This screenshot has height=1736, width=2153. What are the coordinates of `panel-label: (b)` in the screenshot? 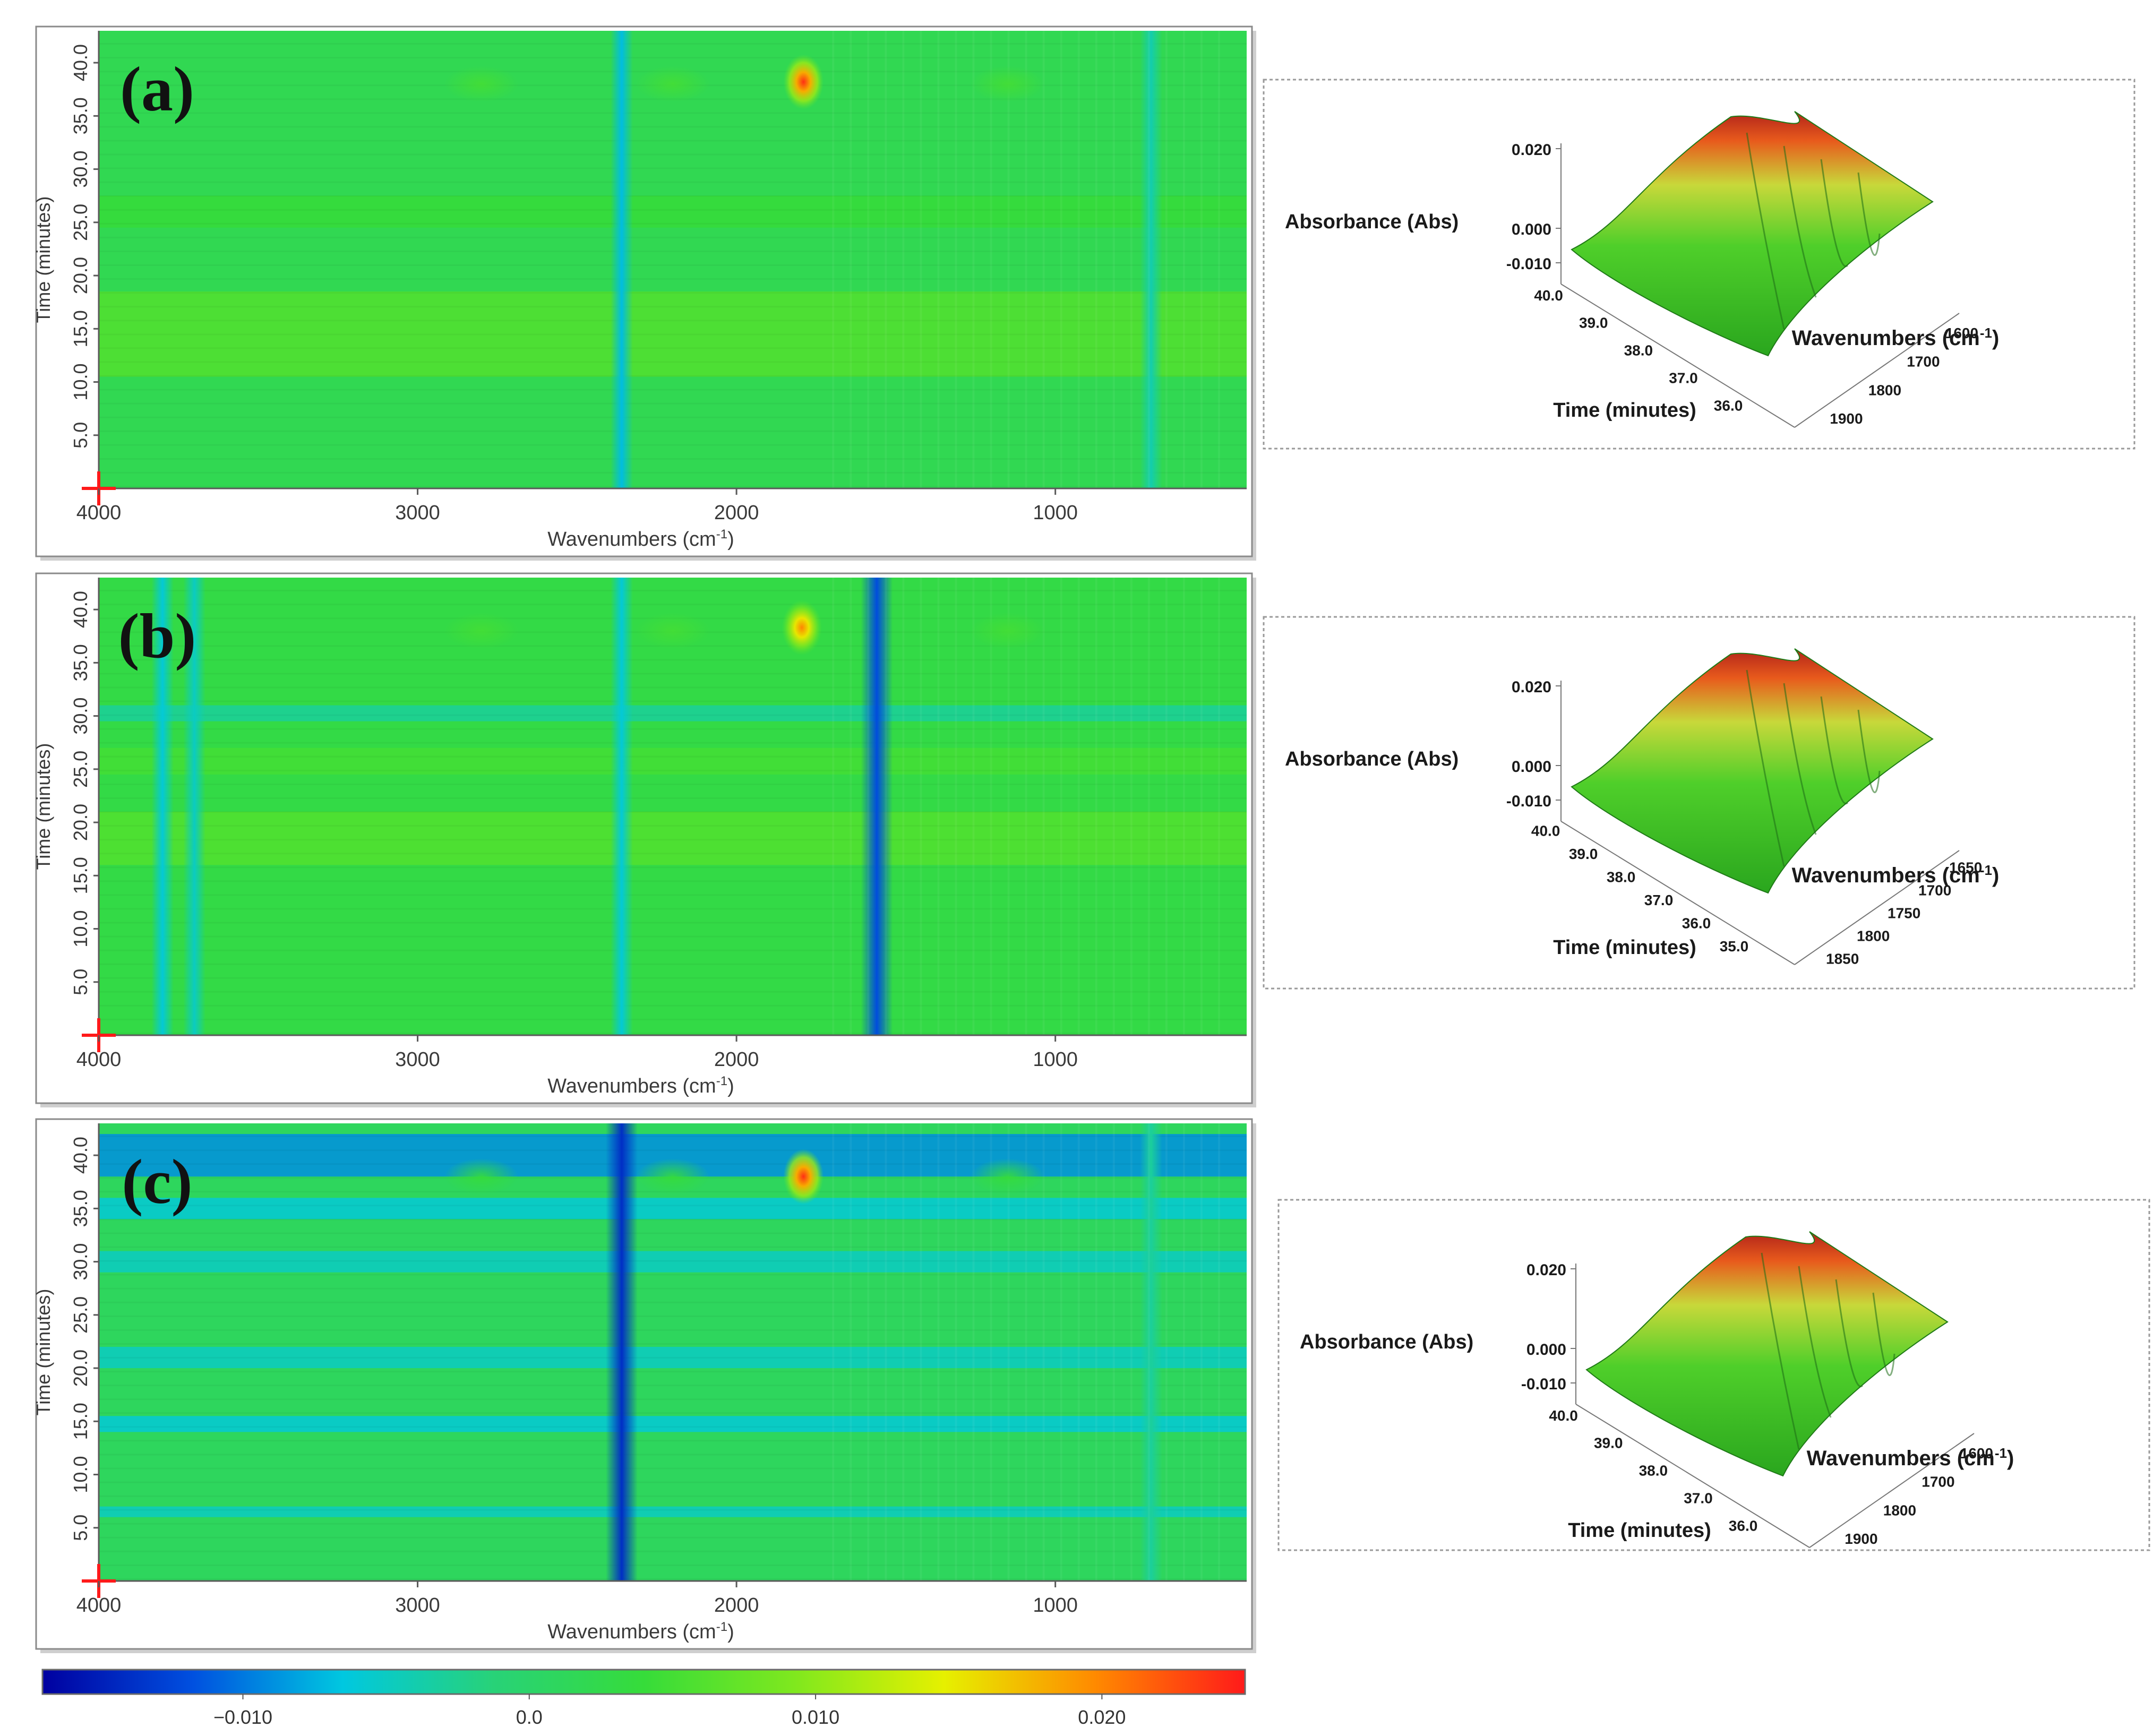 It's located at (157, 635).